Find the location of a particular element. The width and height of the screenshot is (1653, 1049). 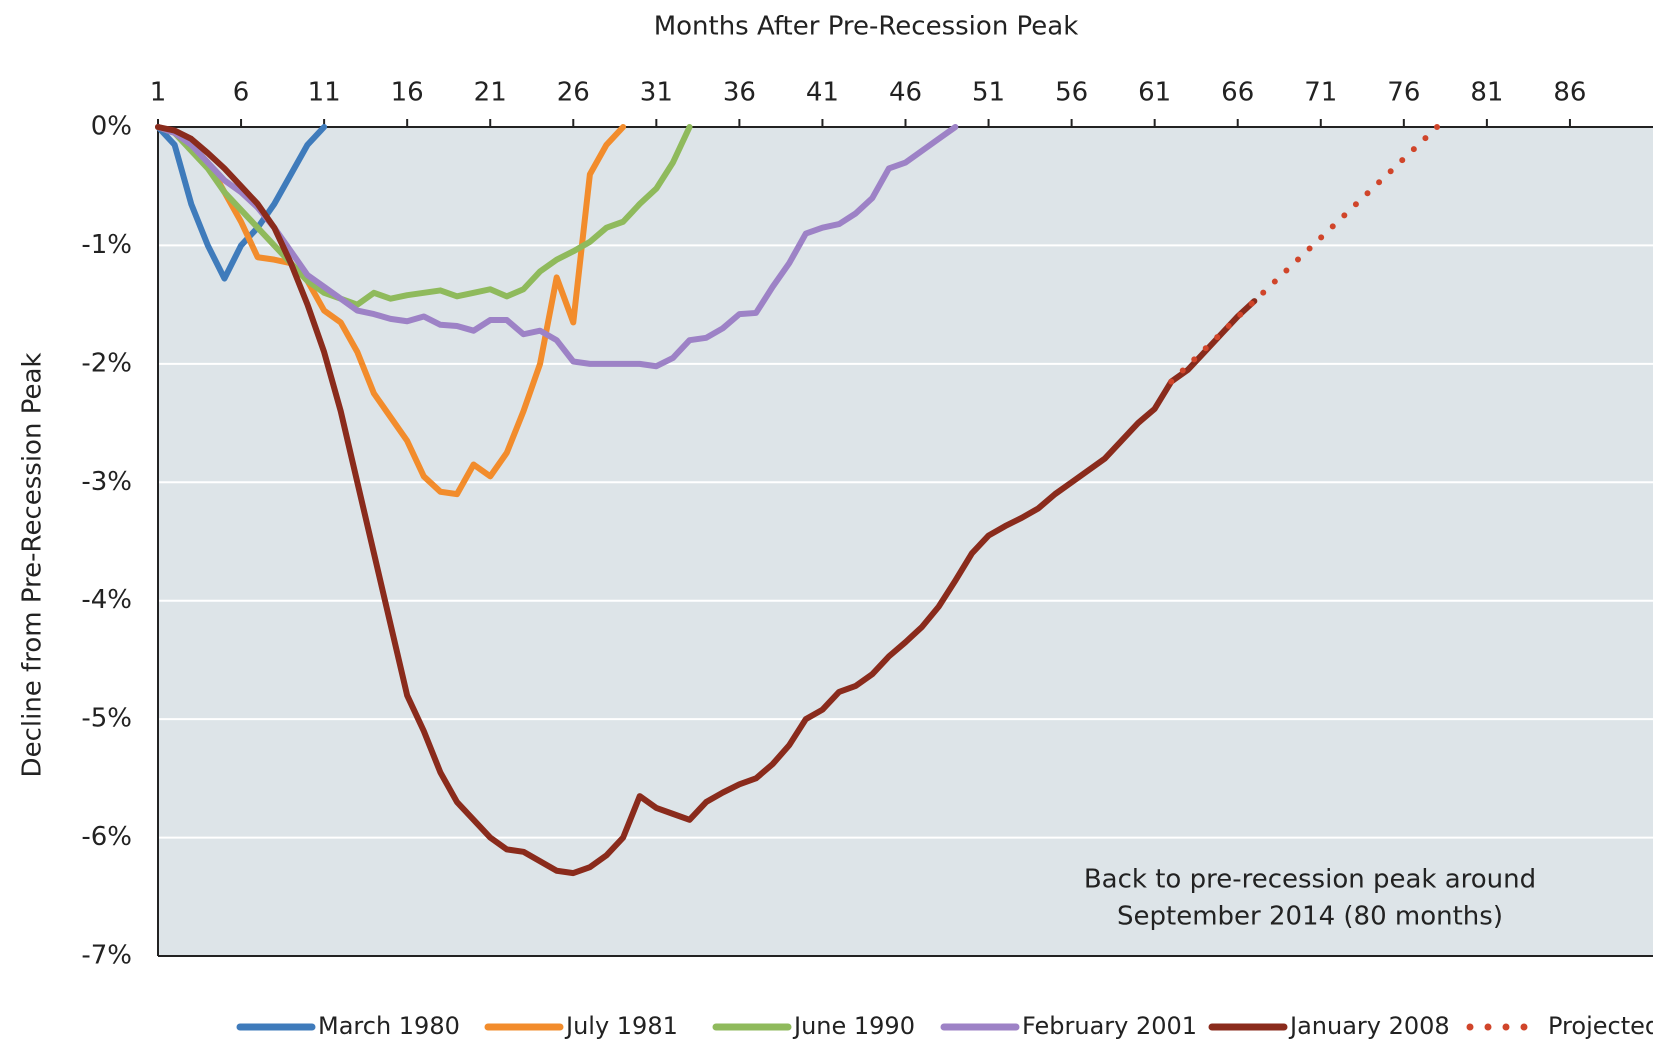

legend-label: January 2008 is located at coordinates (1369, 1026).